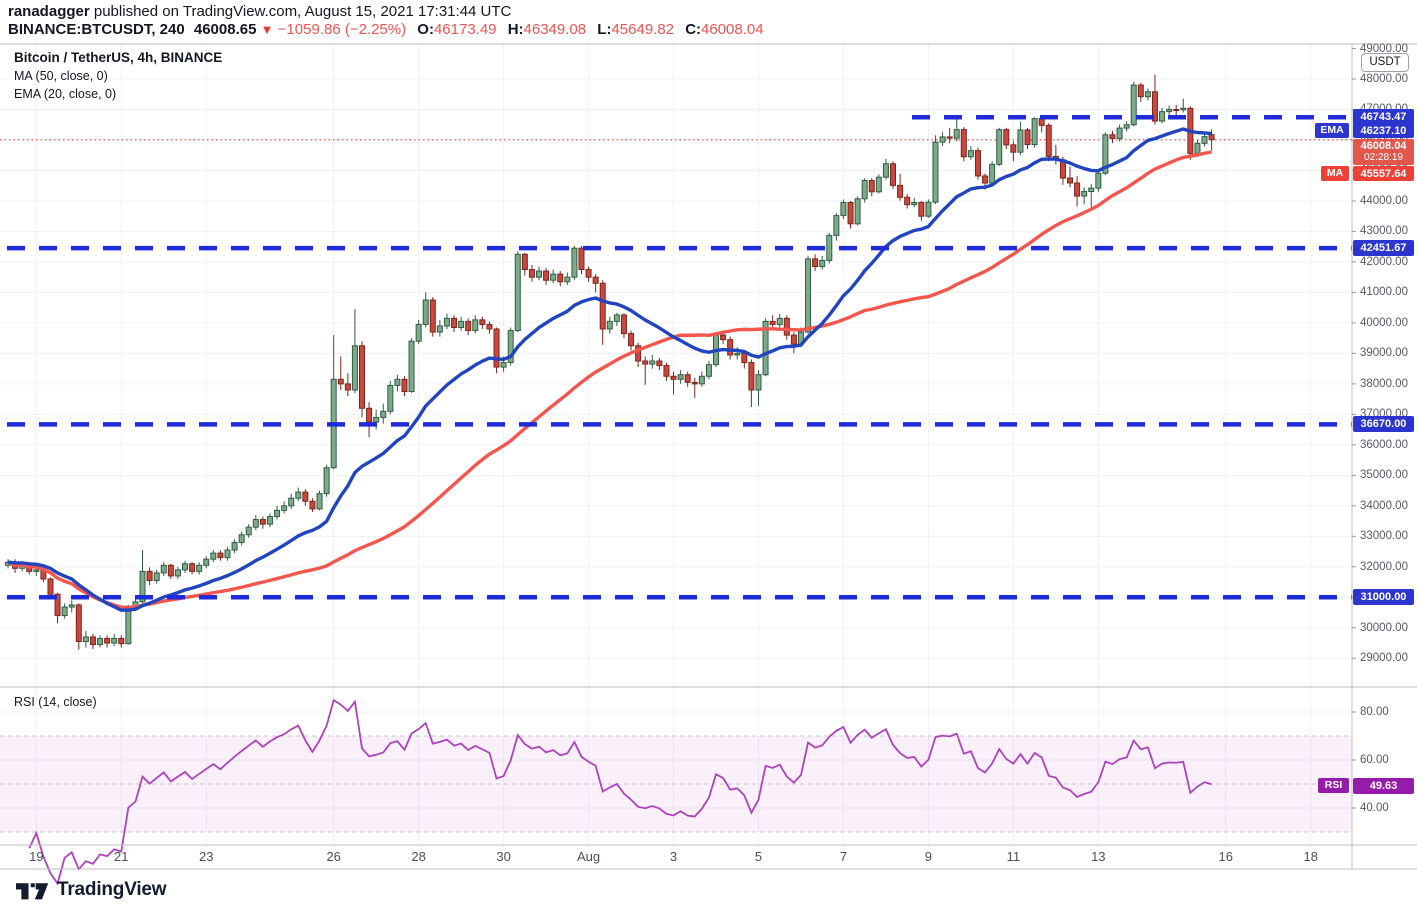 The height and width of the screenshot is (911, 1417). I want to click on time-axis-label: 11, so click(1013, 856).